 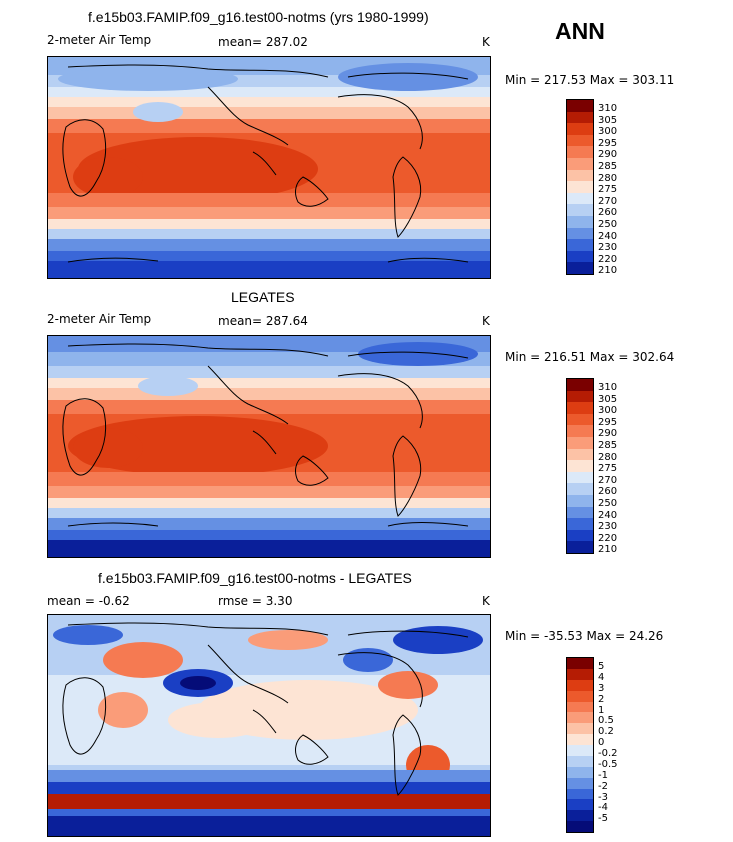 What do you see at coordinates (263, 42) in the screenshot?
I see `panel1-mean: mean= 287.02` at bounding box center [263, 42].